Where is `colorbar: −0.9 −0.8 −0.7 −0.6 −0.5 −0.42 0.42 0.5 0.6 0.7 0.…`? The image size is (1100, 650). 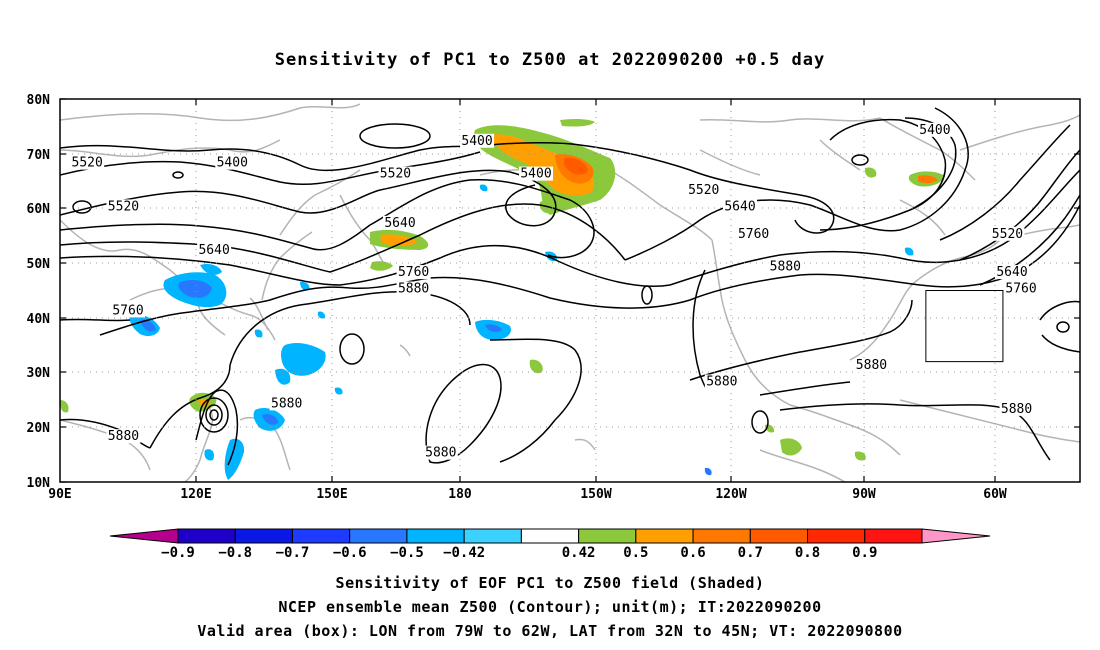
colorbar: −0.9 −0.8 −0.7 −0.6 −0.5 −0.42 0.42 0.5 0.6 0.7 0.… is located at coordinates (550, 544).